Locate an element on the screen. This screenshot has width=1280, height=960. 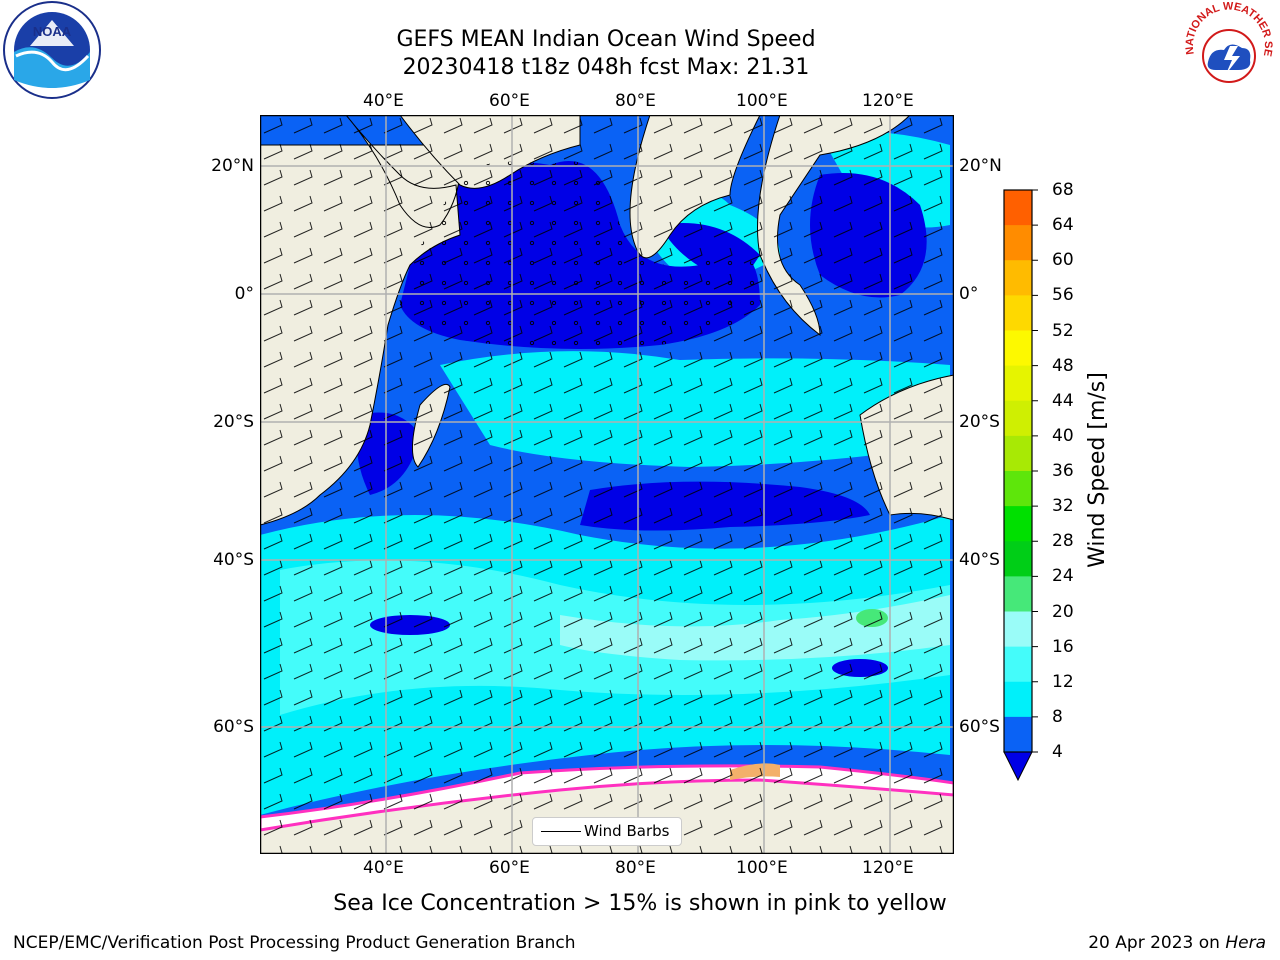
colorbar-tick-label: 52 is located at coordinates (1063, 330).